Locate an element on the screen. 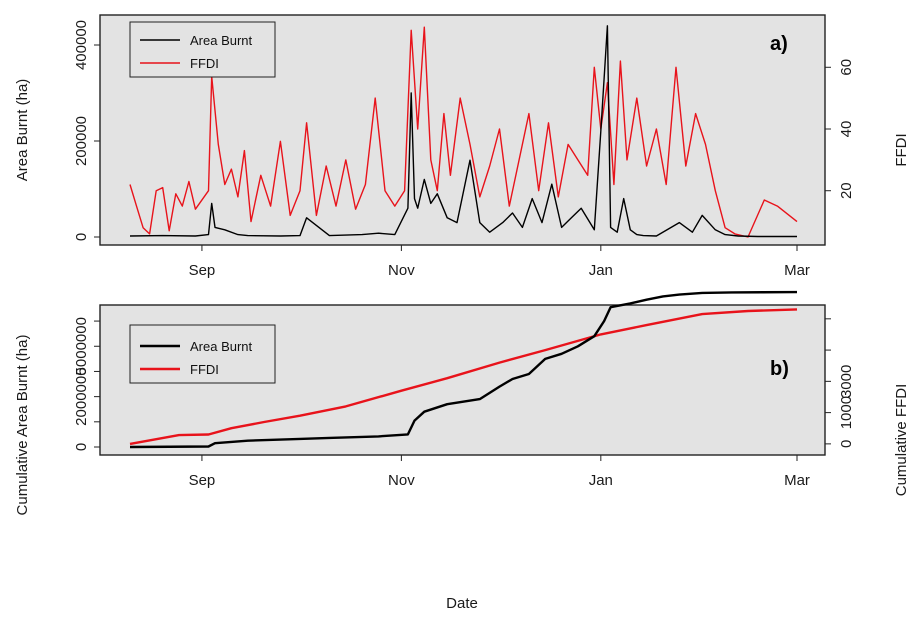 This screenshot has height=630, width=922. legend-a: Area Burnt FFDI is located at coordinates (202, 49).